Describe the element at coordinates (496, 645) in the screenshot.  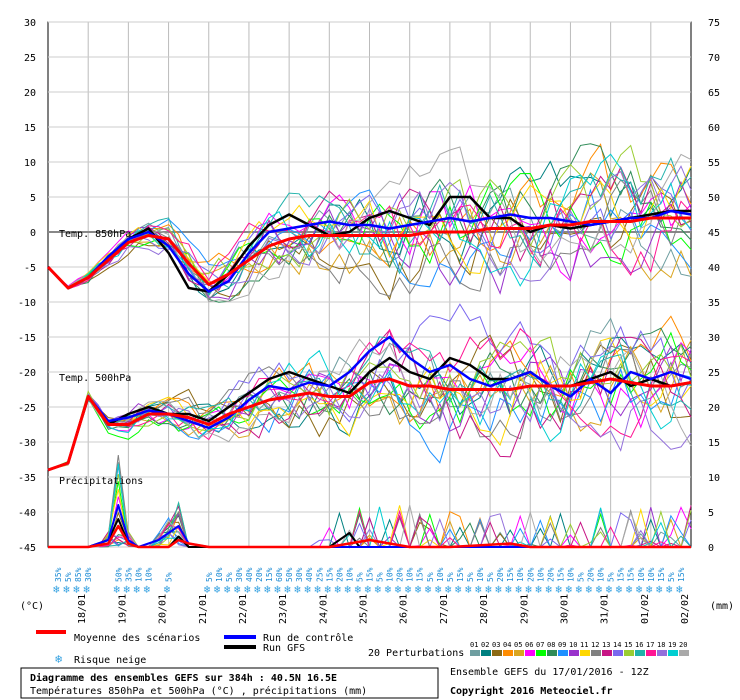
I see `perturbation-number: 03` at that location.